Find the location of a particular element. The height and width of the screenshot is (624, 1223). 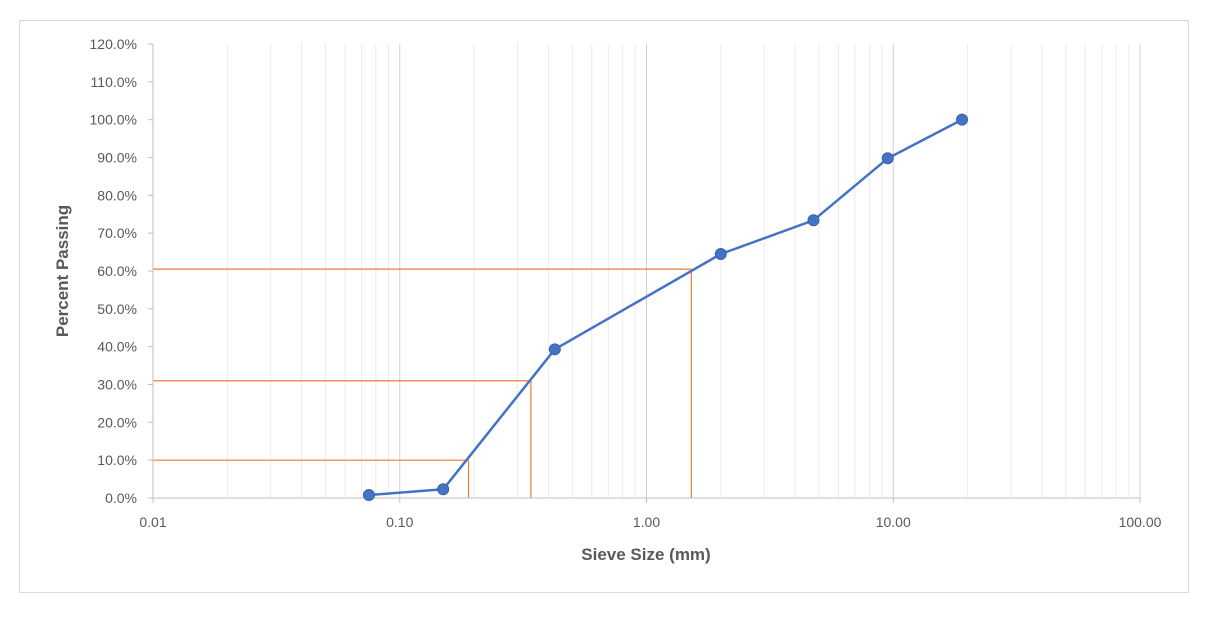

y-tick-label: 10.0% is located at coordinates (117, 460).